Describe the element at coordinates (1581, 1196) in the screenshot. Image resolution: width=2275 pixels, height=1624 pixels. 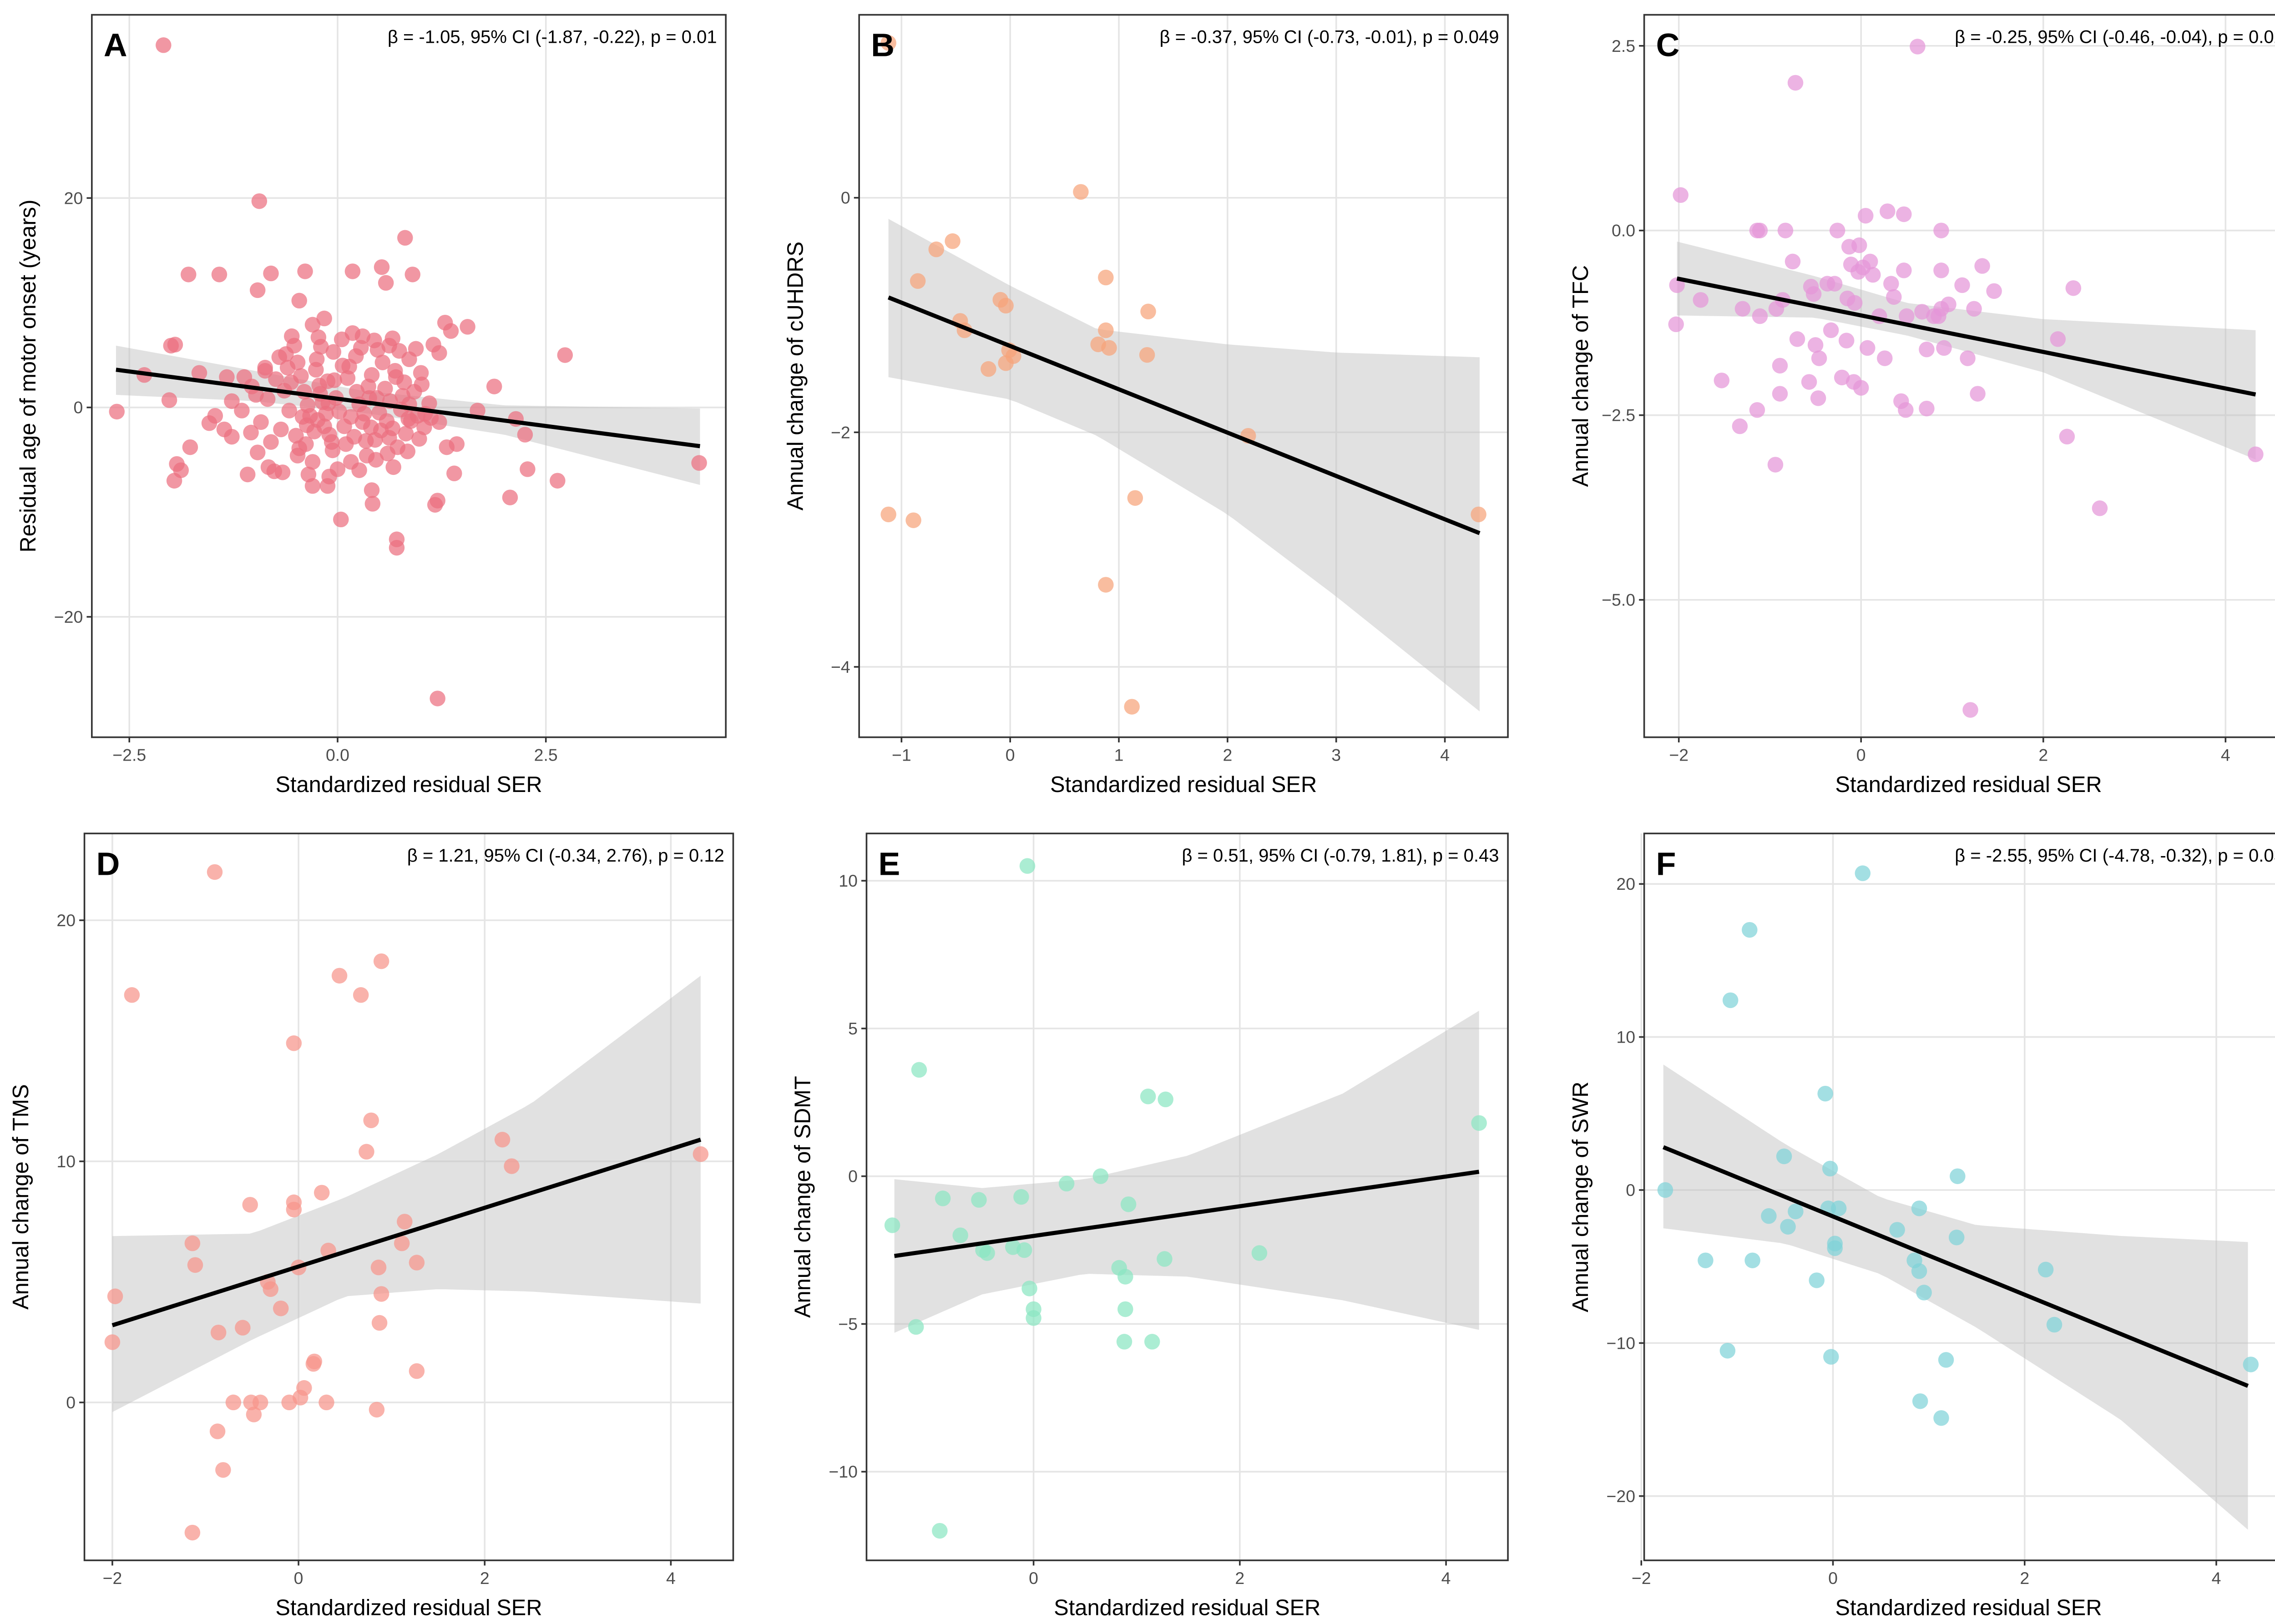
I see `y-axis-title: Annual change of SWR` at that location.